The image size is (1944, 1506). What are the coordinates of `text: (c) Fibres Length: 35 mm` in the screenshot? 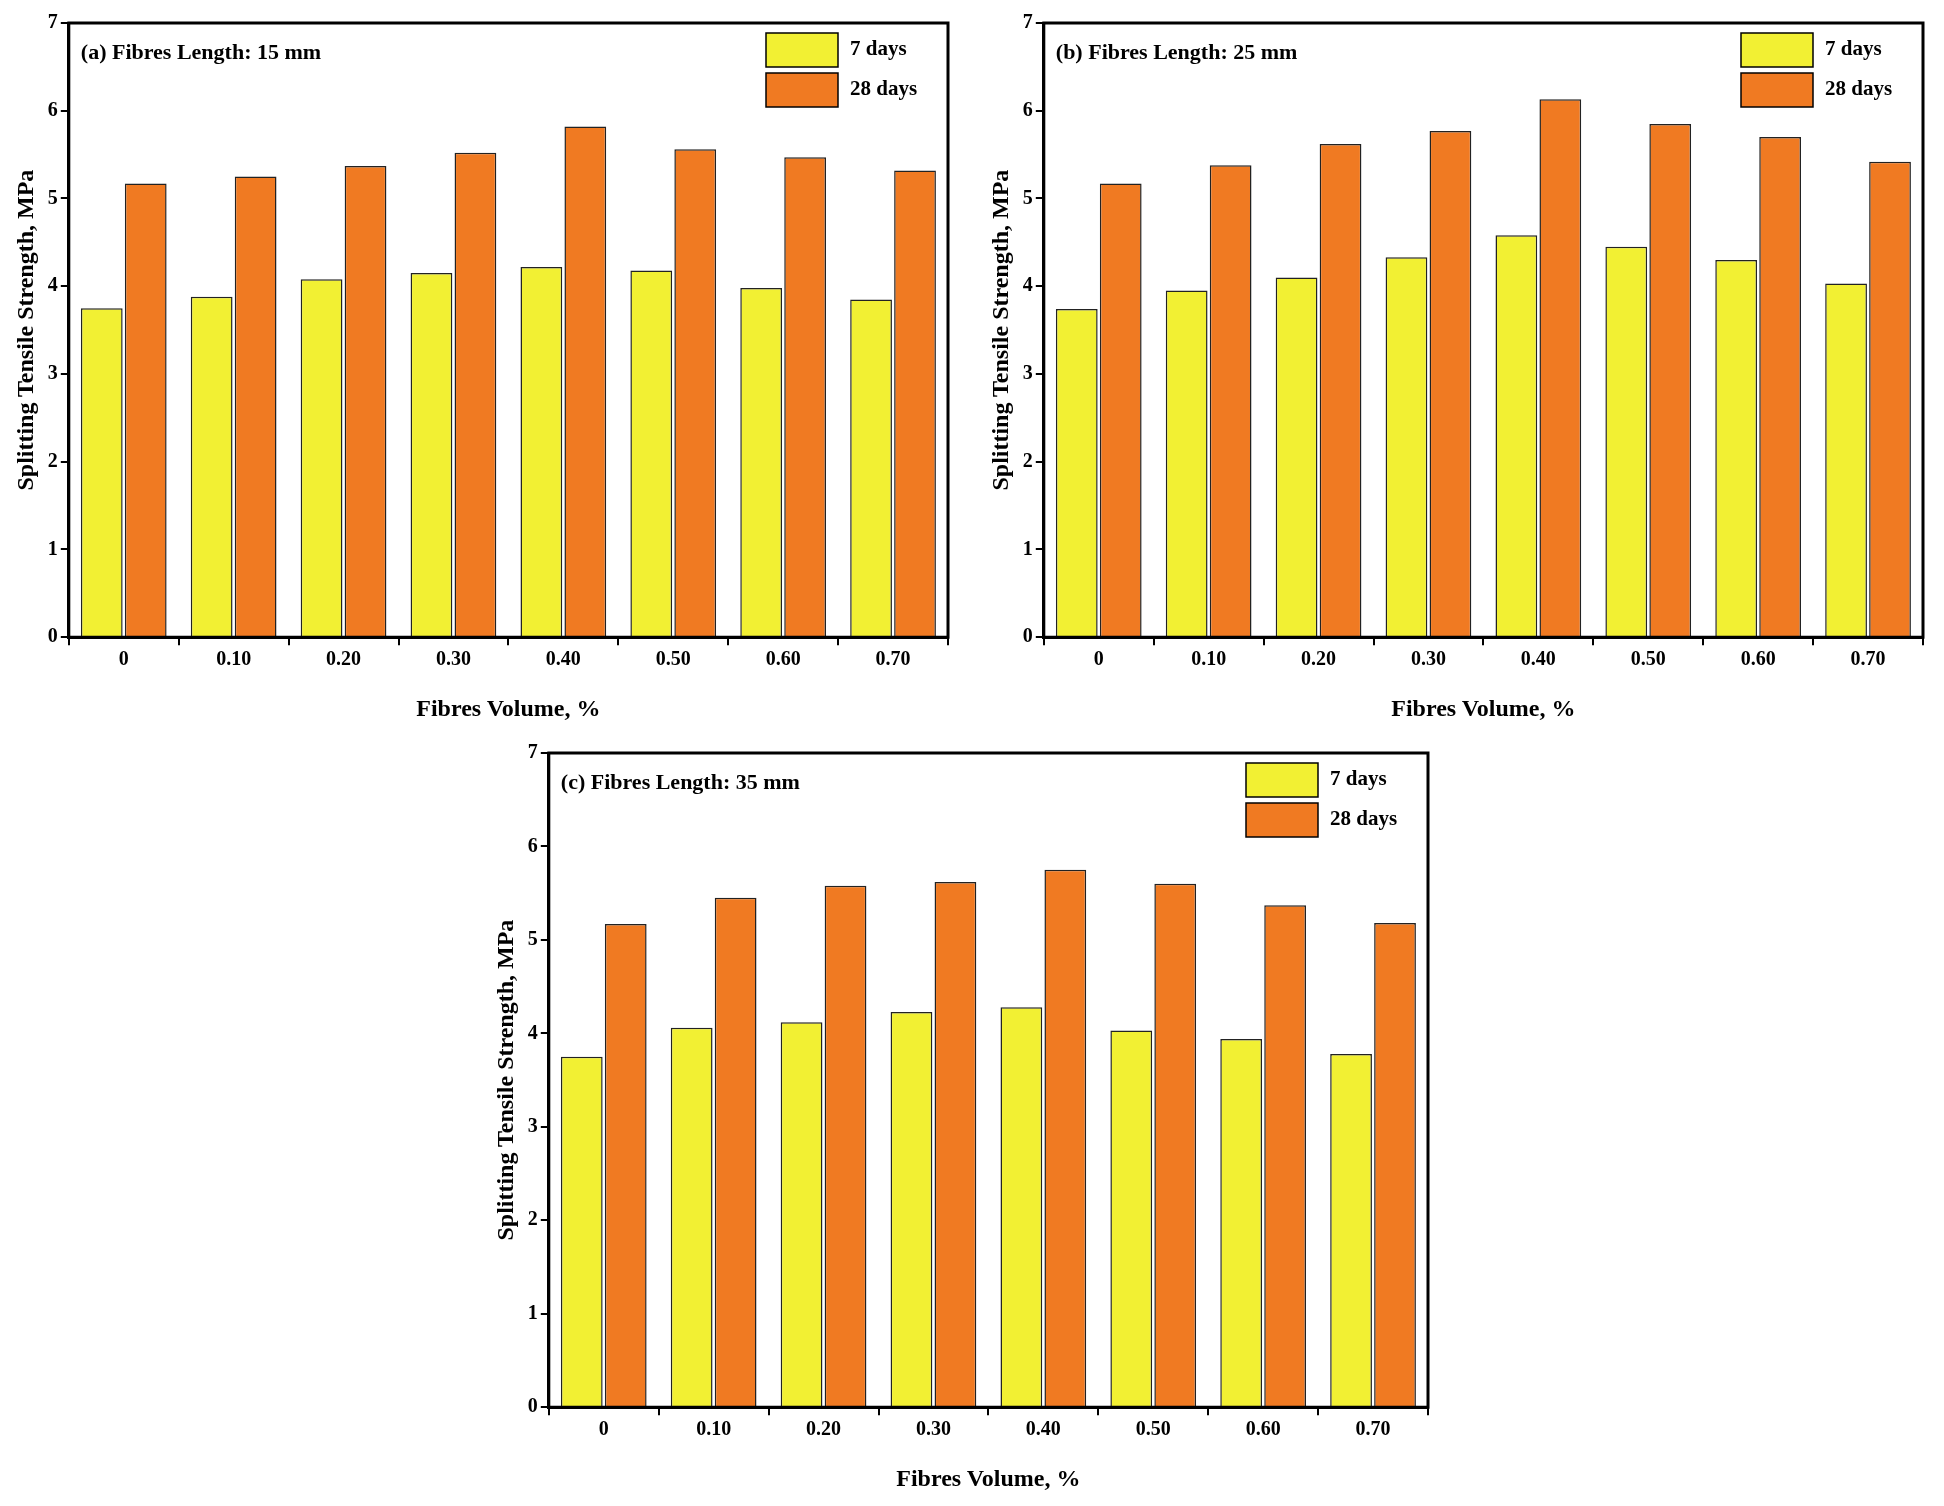 It's located at (680, 781).